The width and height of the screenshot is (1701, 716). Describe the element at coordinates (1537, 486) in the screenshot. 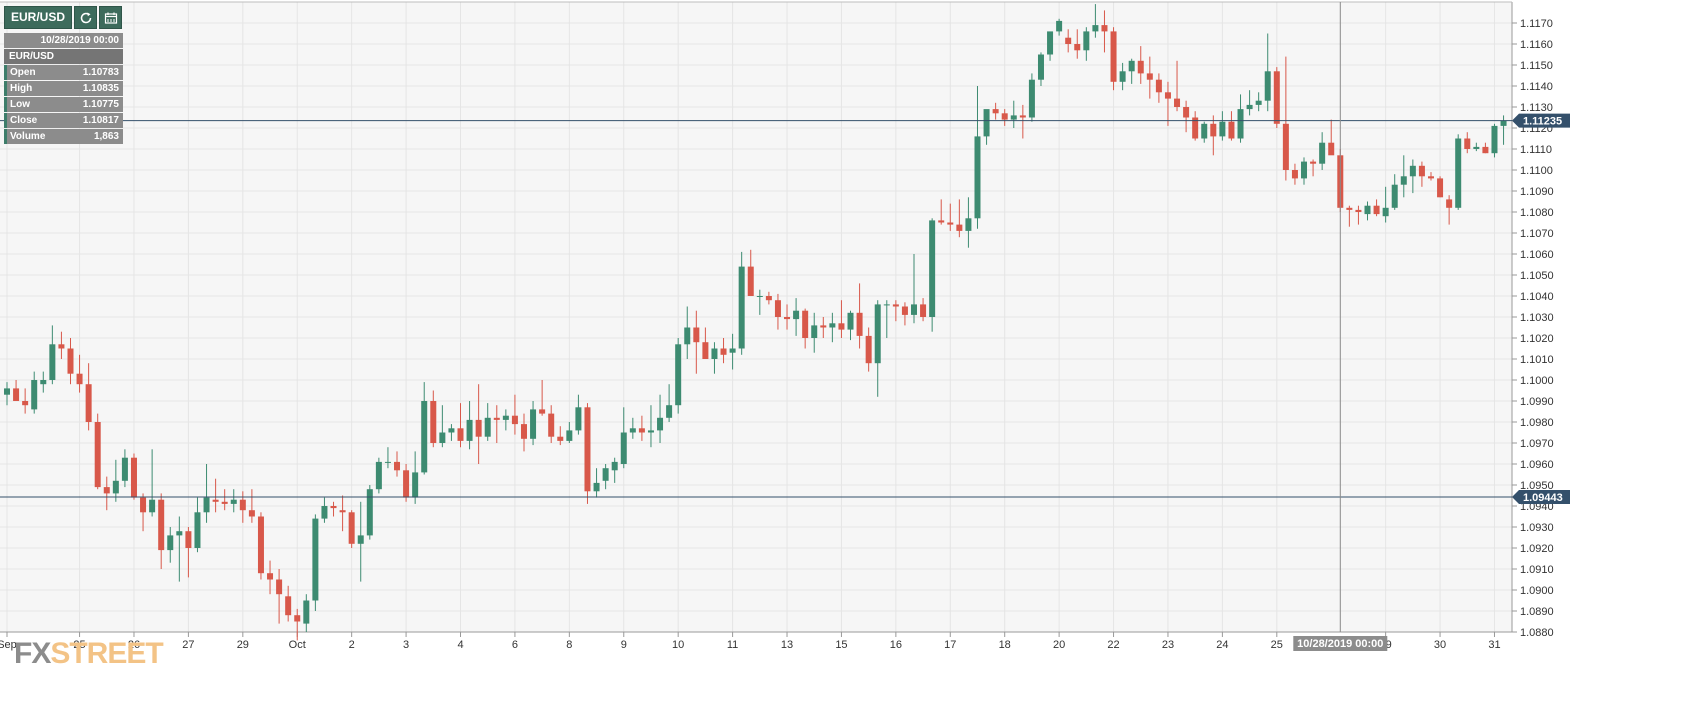

I see `y-tick-label: 1.0950` at that location.